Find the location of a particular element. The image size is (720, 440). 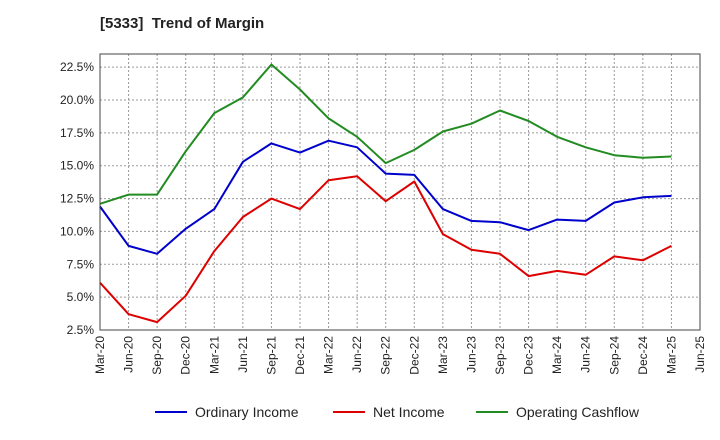

x-tick-label: Mar-22 is located at coordinates (329, 355).